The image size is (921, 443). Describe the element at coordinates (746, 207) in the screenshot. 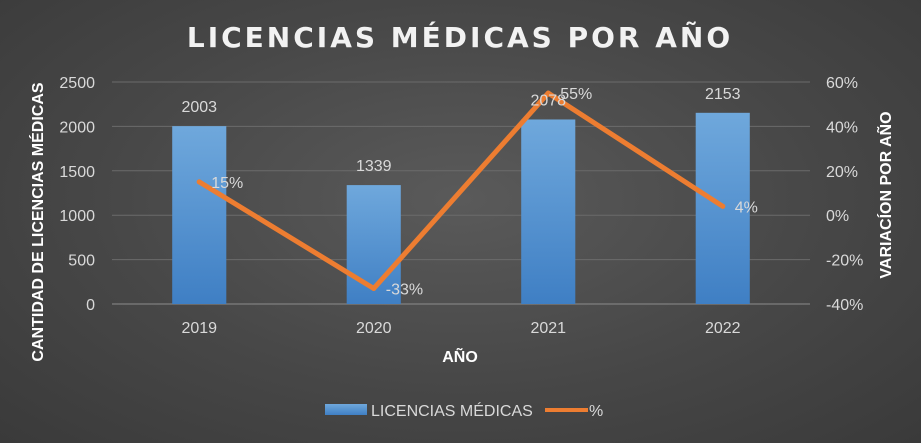

I see `line-value-label: 4%` at that location.